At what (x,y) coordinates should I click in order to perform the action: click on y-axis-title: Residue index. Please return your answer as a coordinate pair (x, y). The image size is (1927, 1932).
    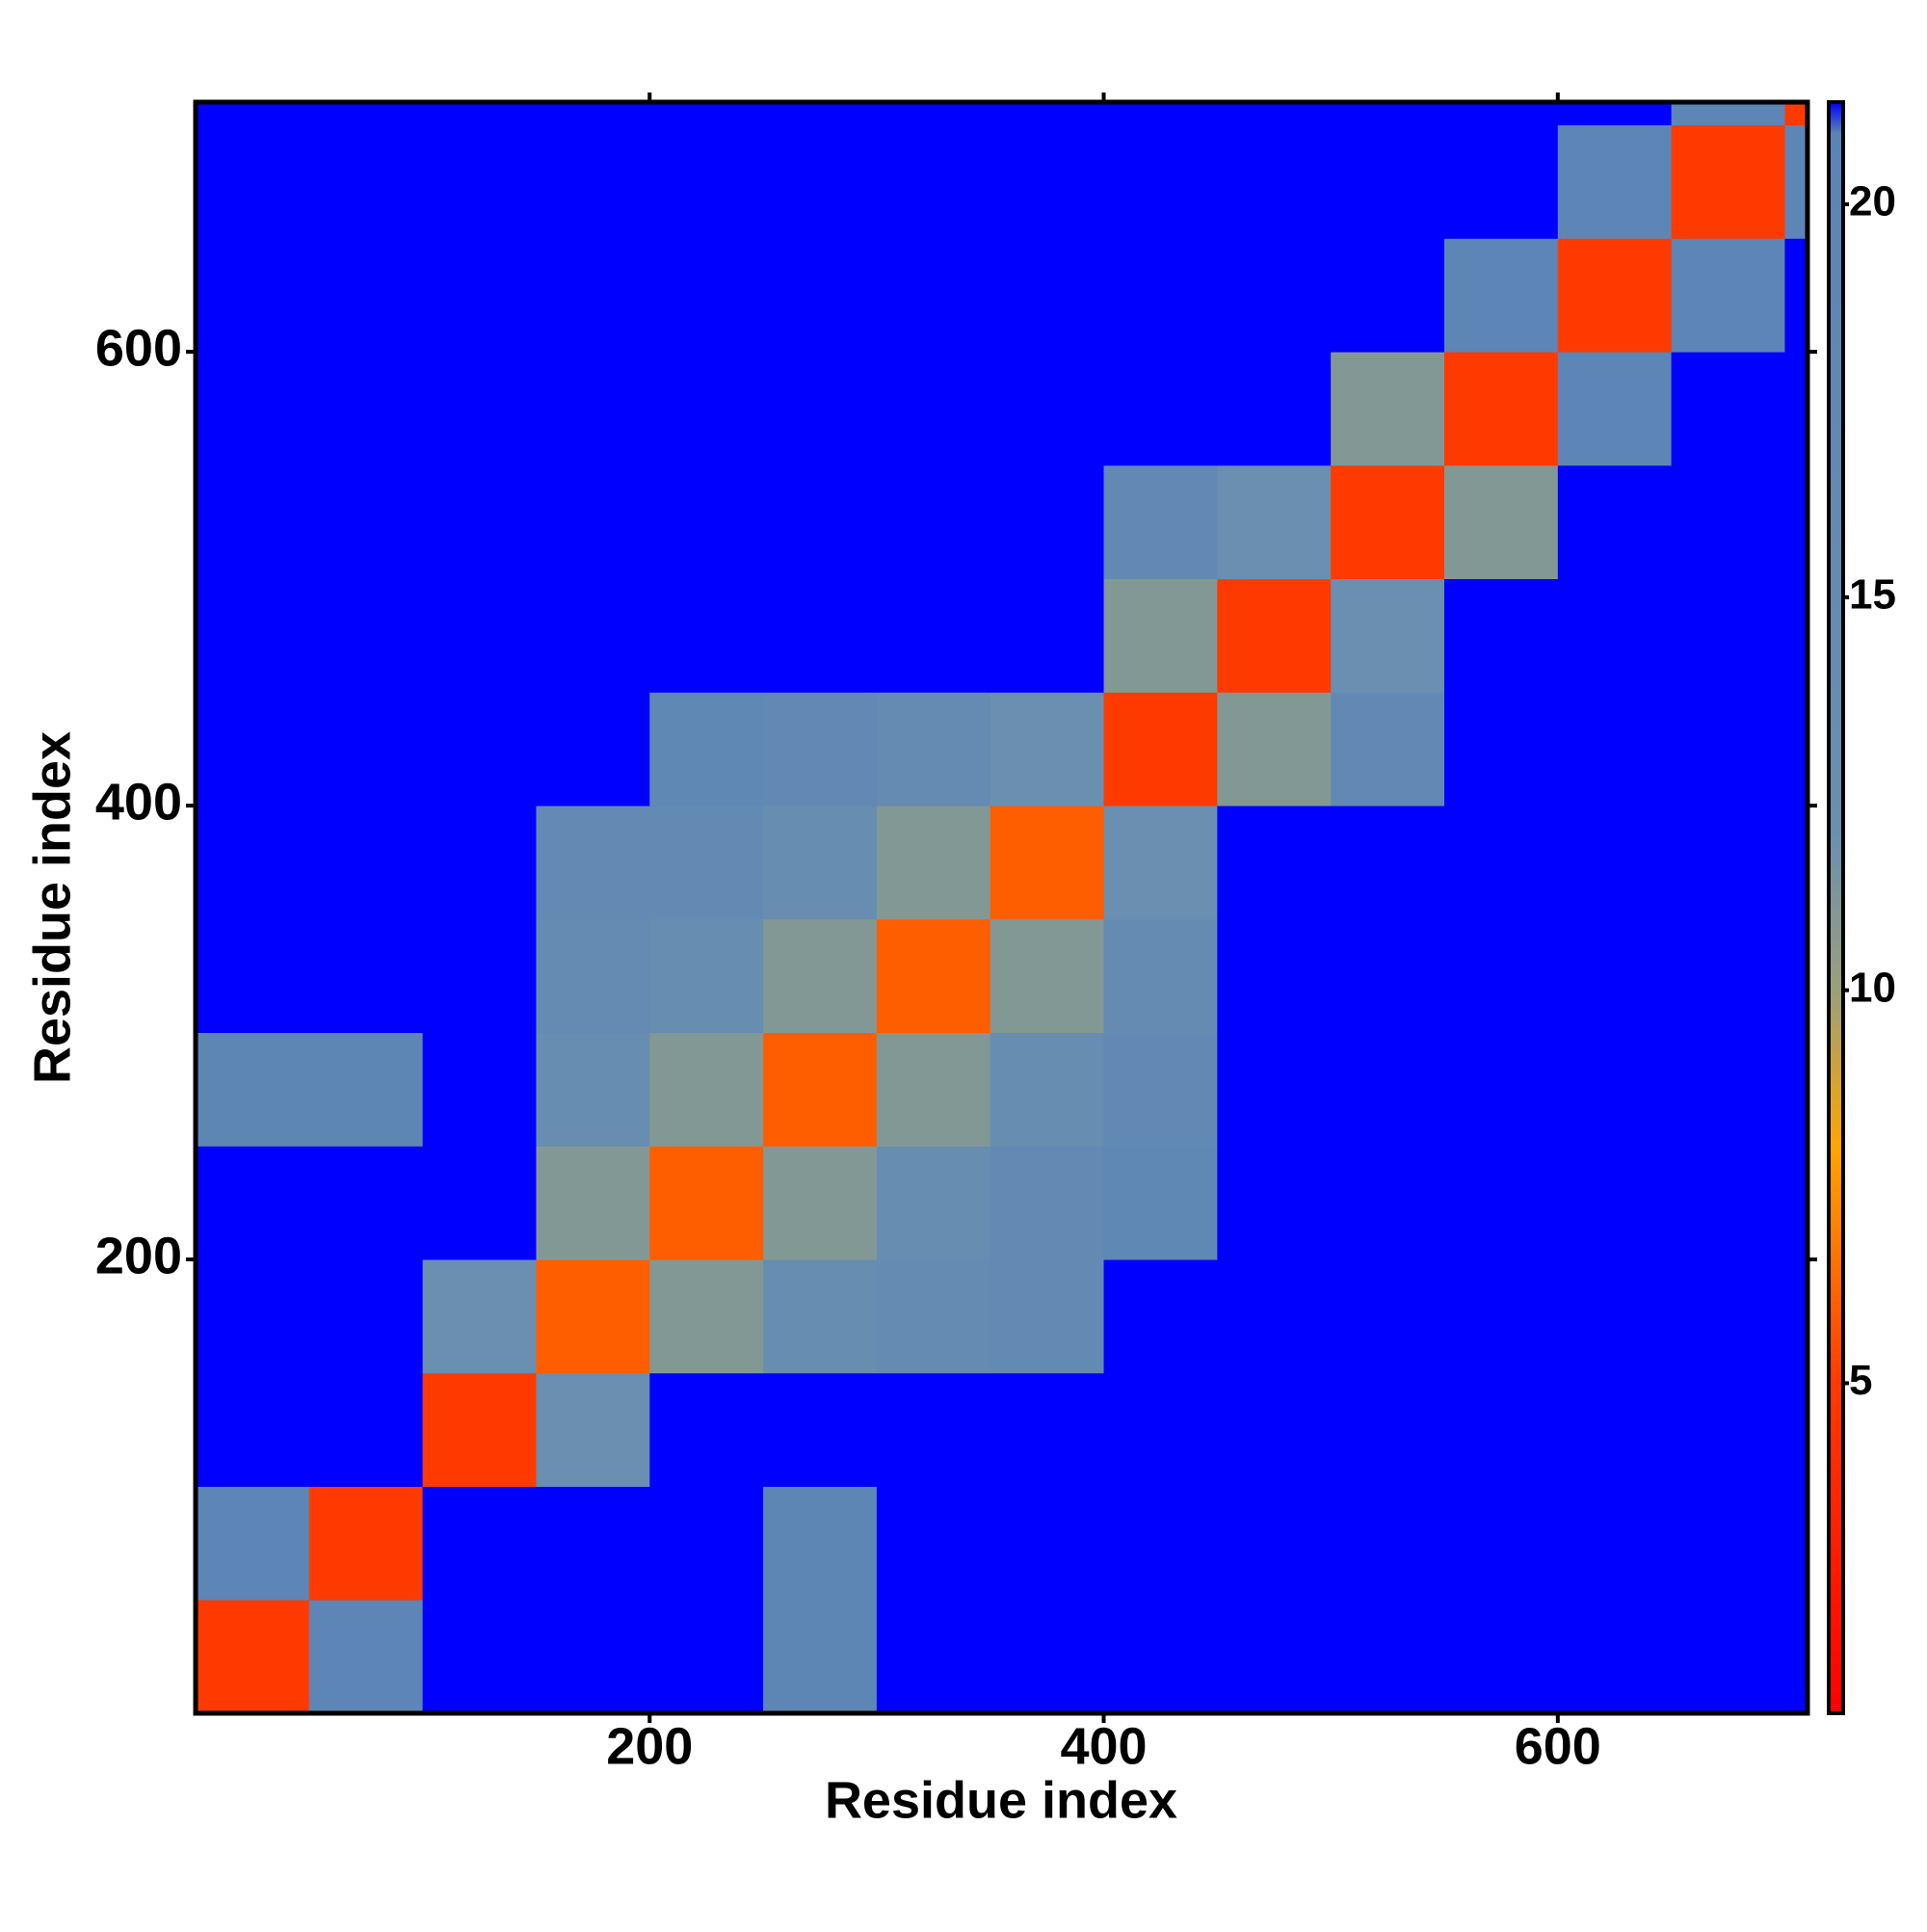
    Looking at the image, I should click on (52, 907).